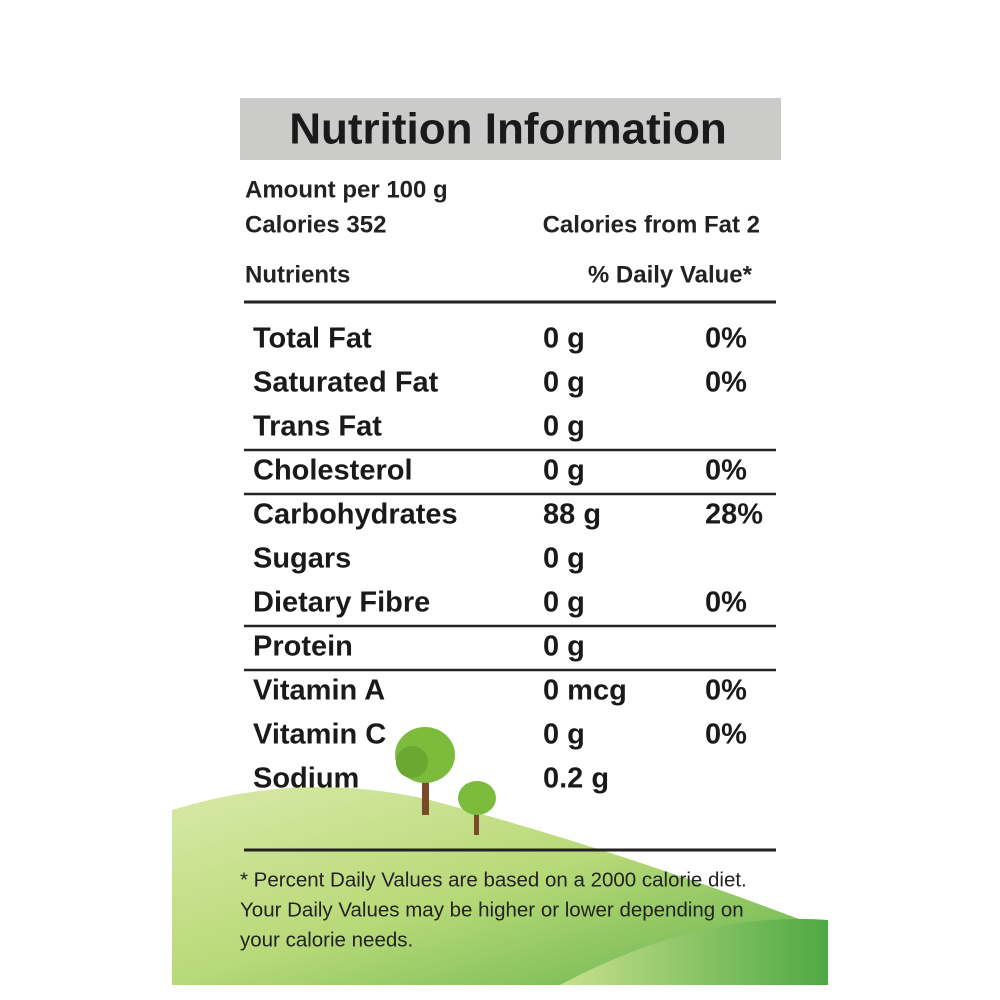 The image size is (1000, 1000). Describe the element at coordinates (694, 951) in the screenshot. I see `hill-front` at that location.